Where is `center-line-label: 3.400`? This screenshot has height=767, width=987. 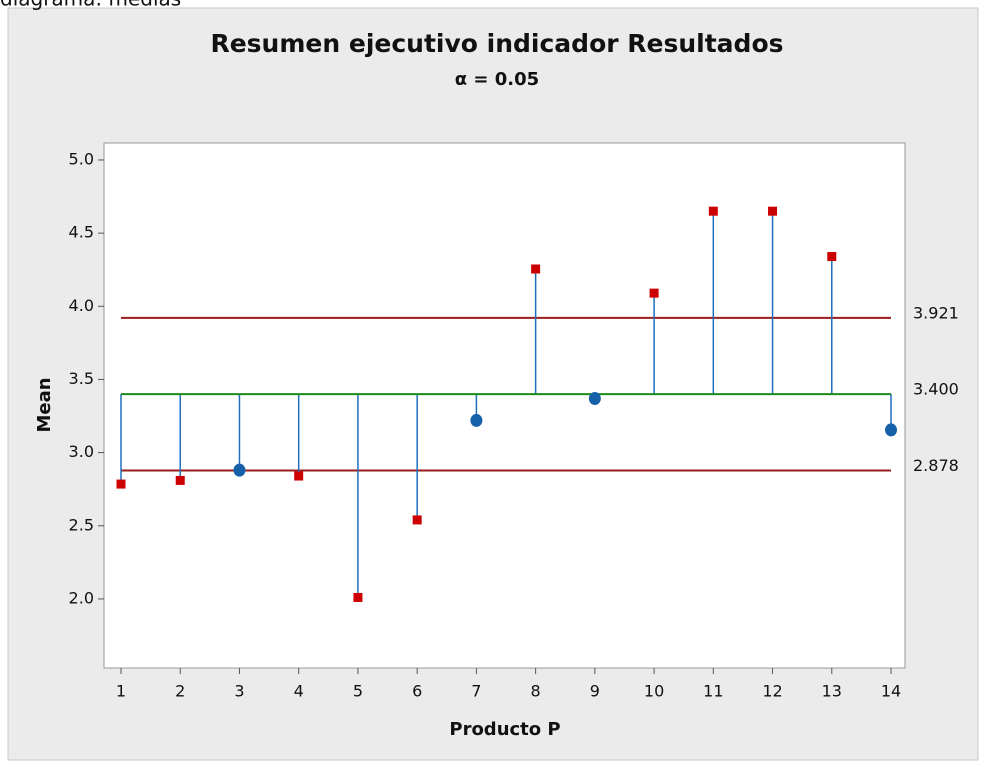
center-line-label: 3.400 is located at coordinates (936, 389).